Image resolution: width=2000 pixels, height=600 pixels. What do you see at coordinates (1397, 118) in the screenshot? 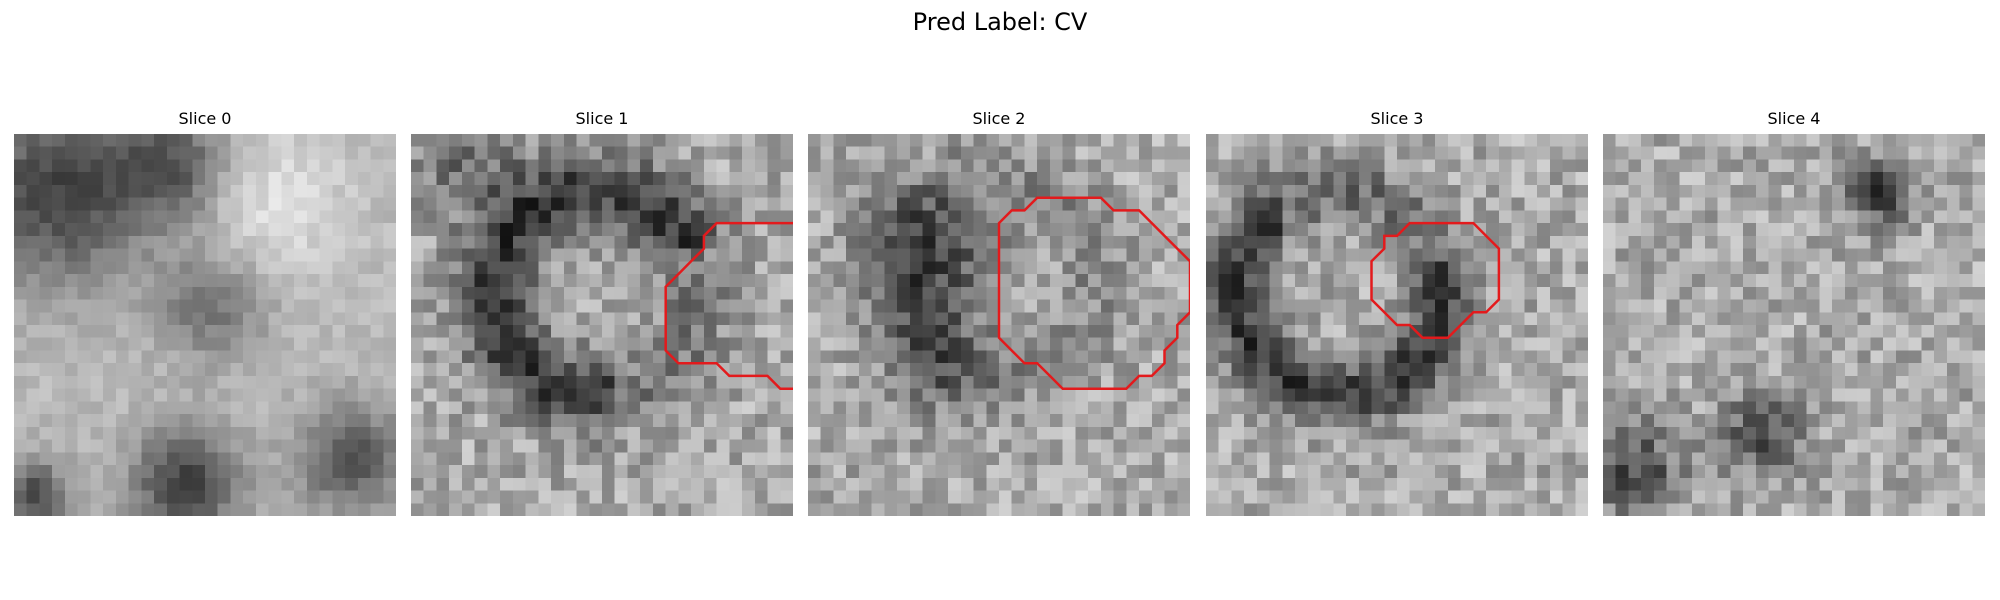
I see `panel-title: Slice 3` at bounding box center [1397, 118].